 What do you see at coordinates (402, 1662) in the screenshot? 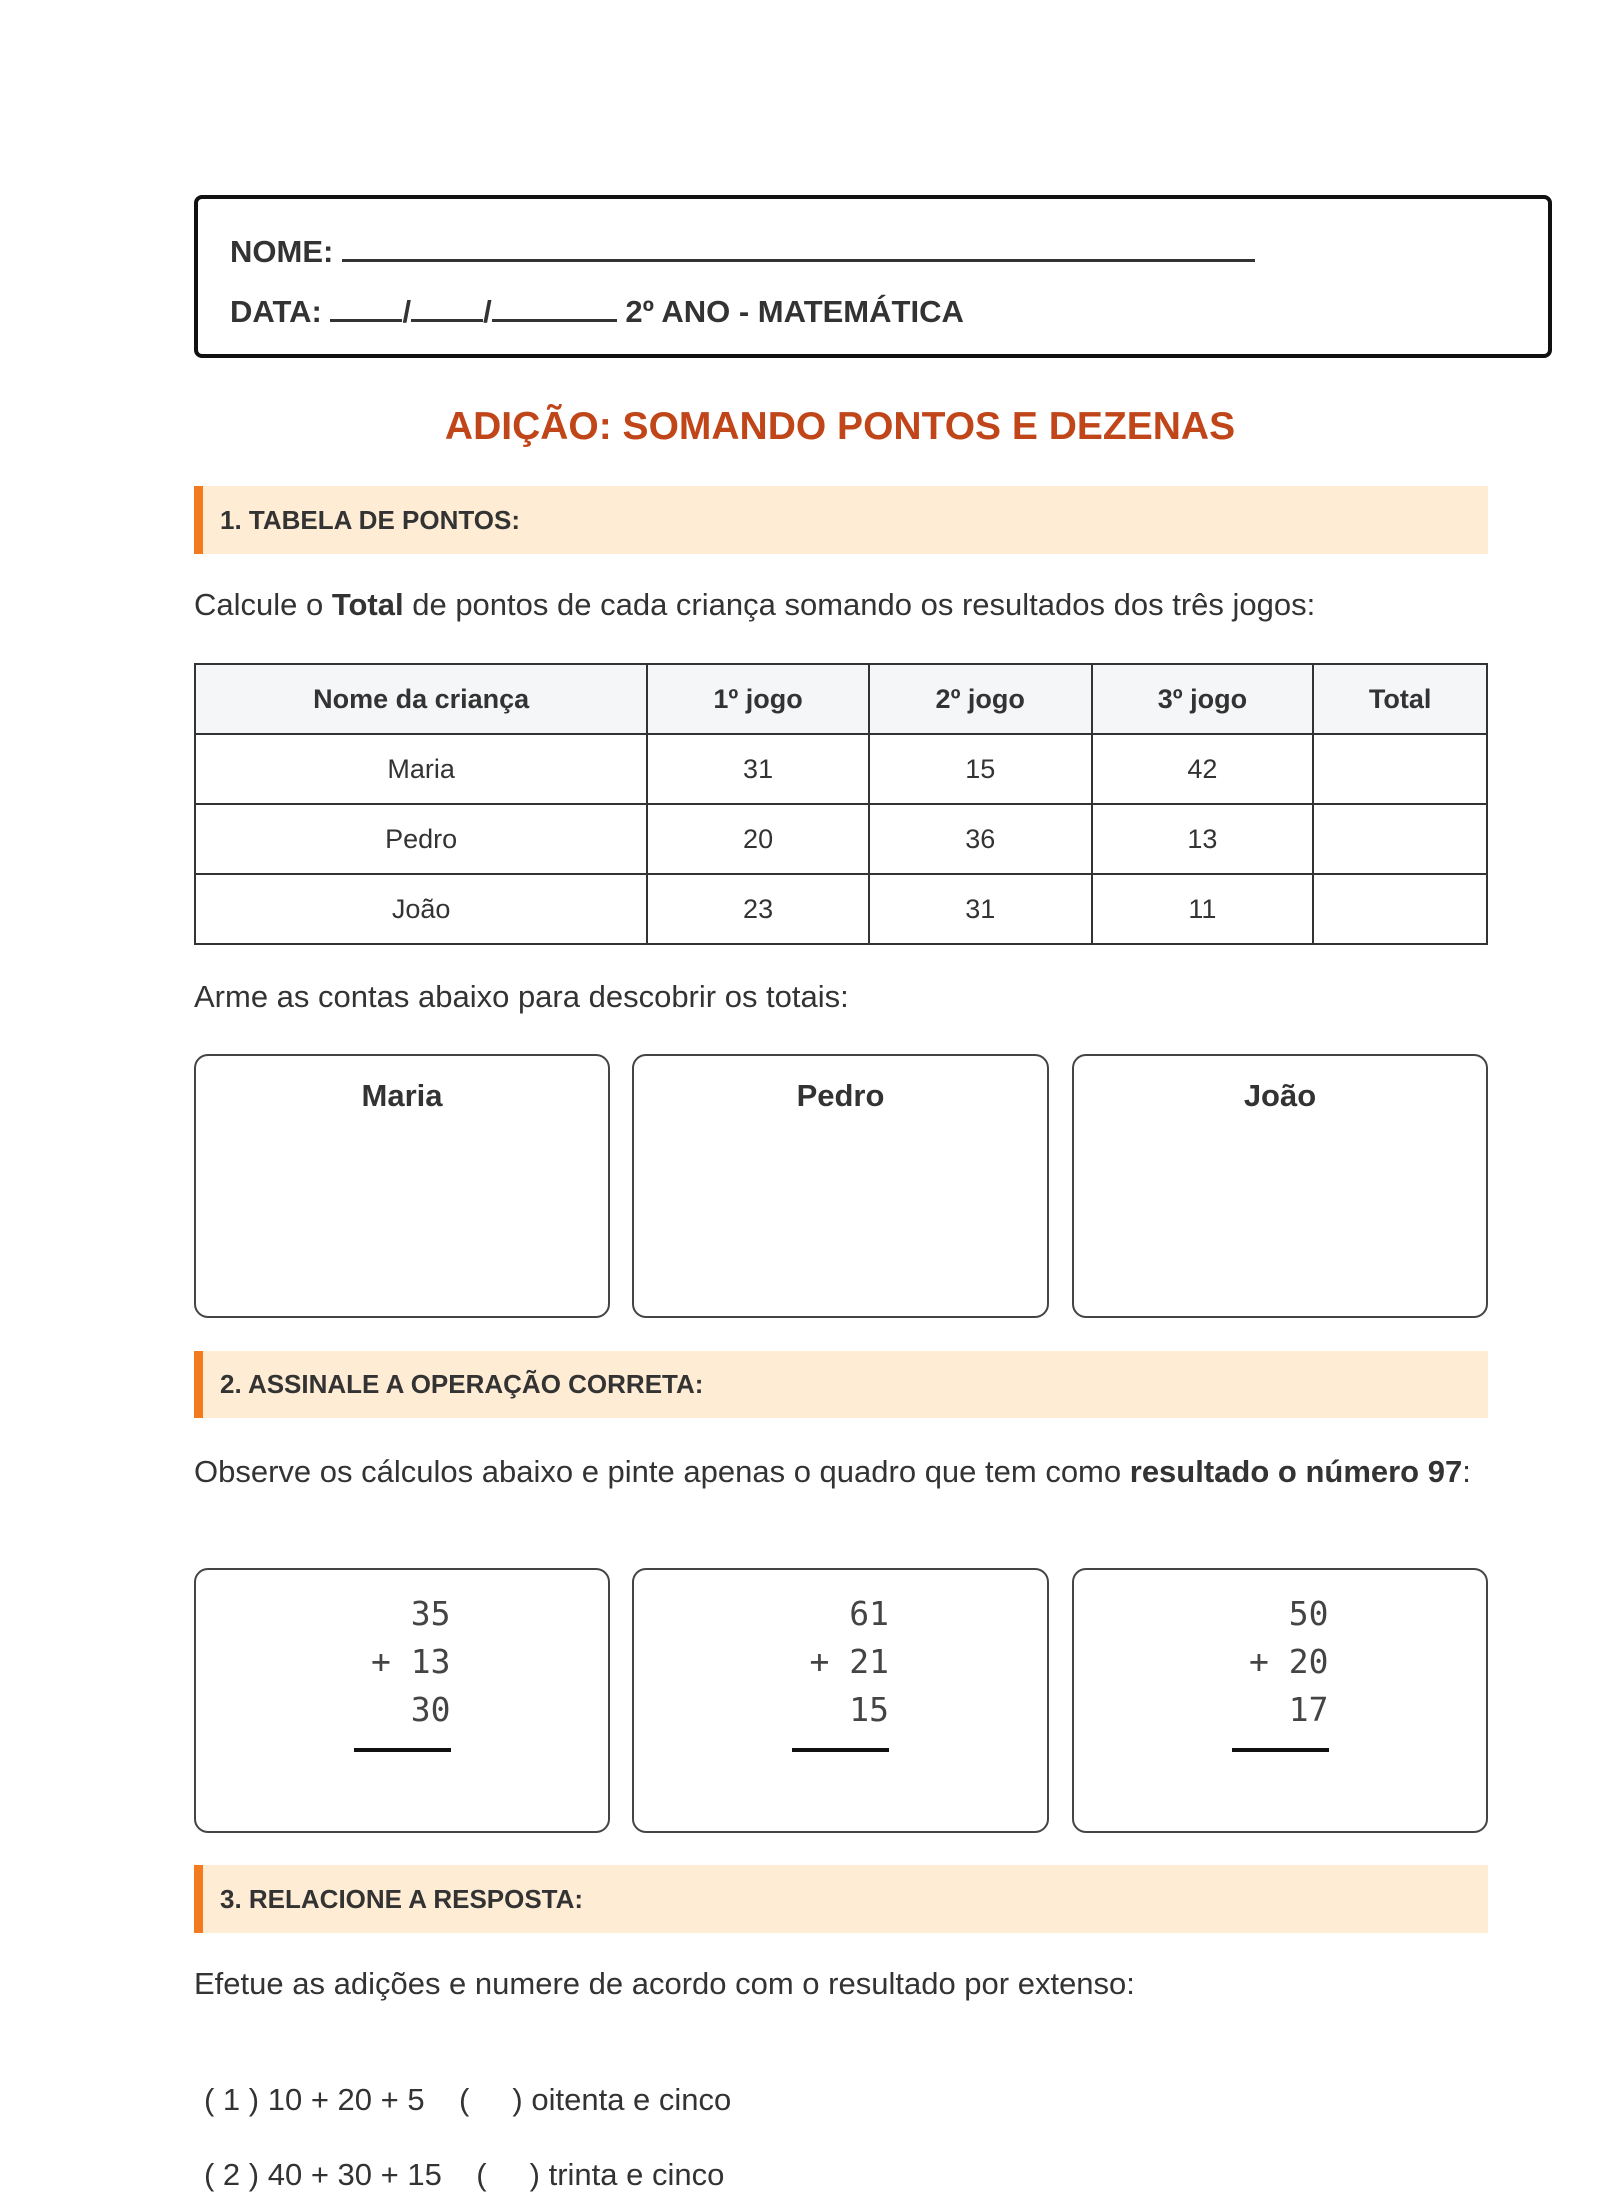
I see `addend-row: + 13` at bounding box center [402, 1662].